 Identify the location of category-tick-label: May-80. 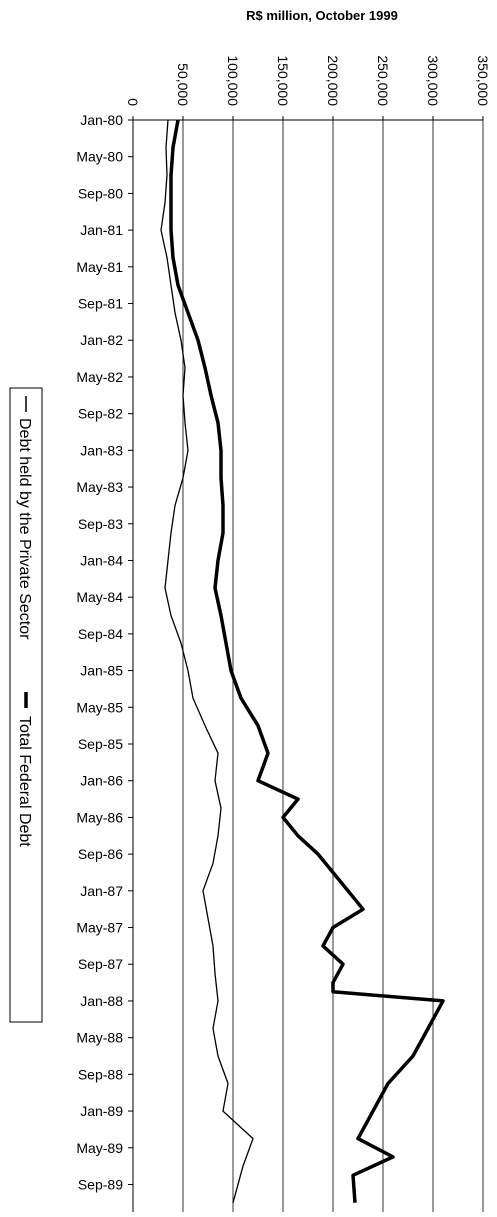
(99, 157).